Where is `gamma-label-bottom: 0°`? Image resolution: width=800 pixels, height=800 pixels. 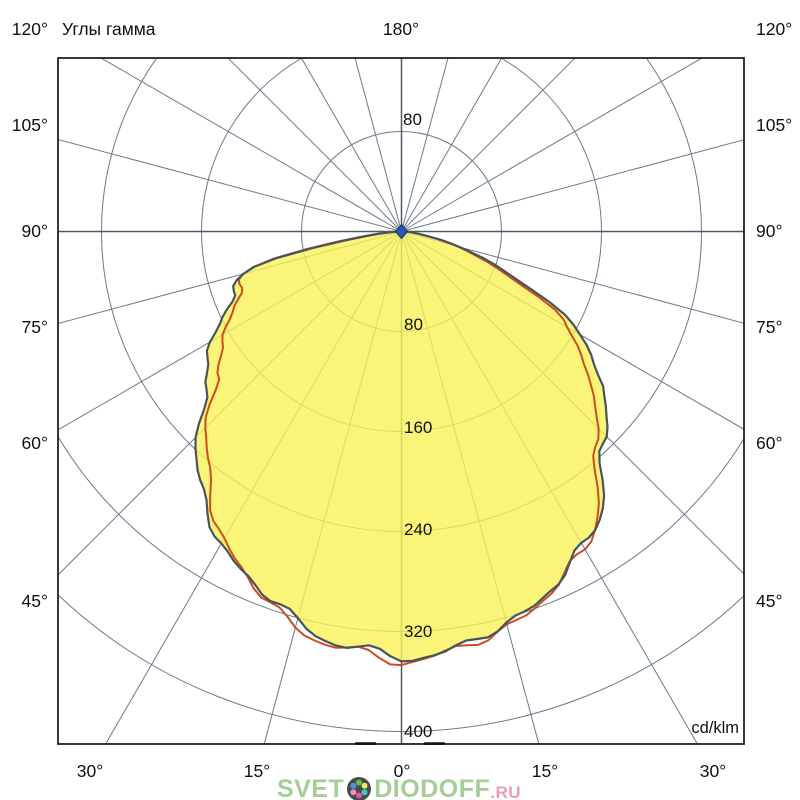 gamma-label-bottom: 0° is located at coordinates (402, 771).